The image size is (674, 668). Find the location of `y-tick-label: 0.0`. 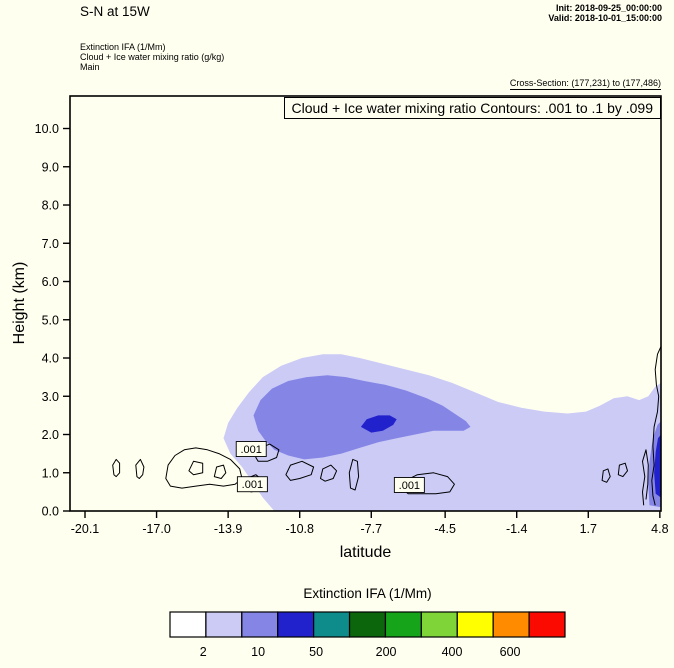

y-tick-label: 0.0 is located at coordinates (50, 512).